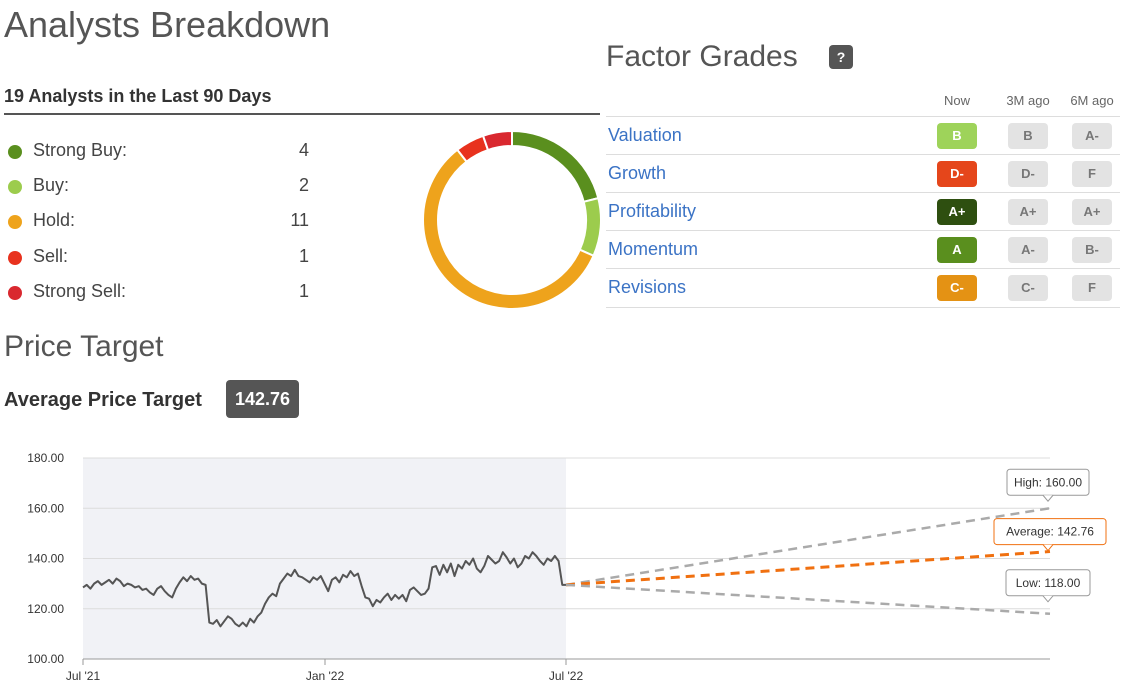  What do you see at coordinates (841, 57) in the screenshot?
I see `help-icon: ?` at bounding box center [841, 57].